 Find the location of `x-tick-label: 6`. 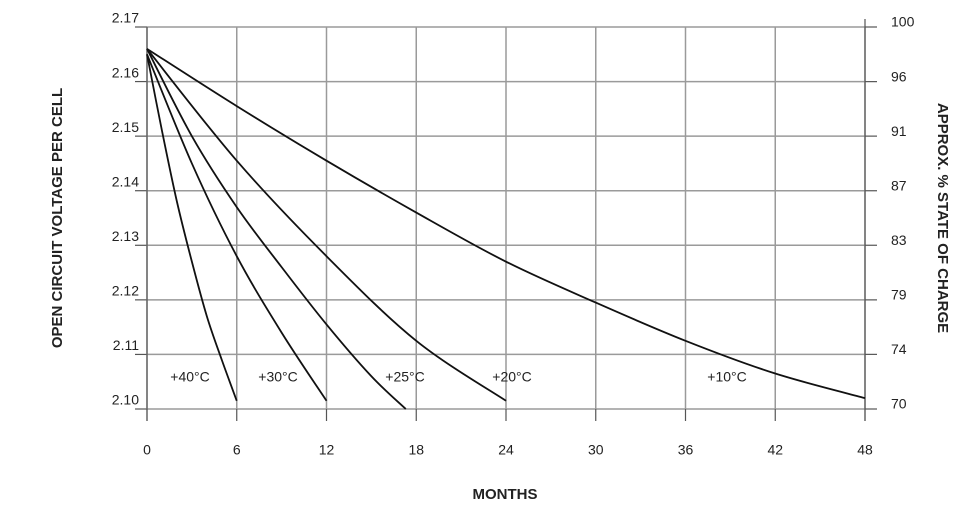

x-tick-label: 6 is located at coordinates (237, 450).